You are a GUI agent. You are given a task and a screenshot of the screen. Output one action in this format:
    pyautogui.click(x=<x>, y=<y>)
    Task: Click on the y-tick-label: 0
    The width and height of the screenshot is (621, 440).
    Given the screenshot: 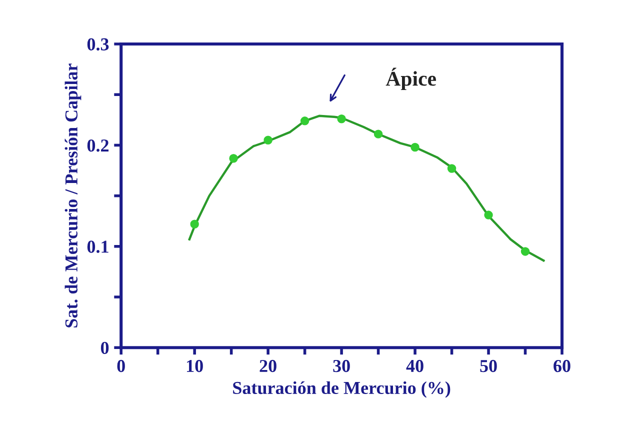 What is the action you would take?
    pyautogui.click(x=104, y=348)
    